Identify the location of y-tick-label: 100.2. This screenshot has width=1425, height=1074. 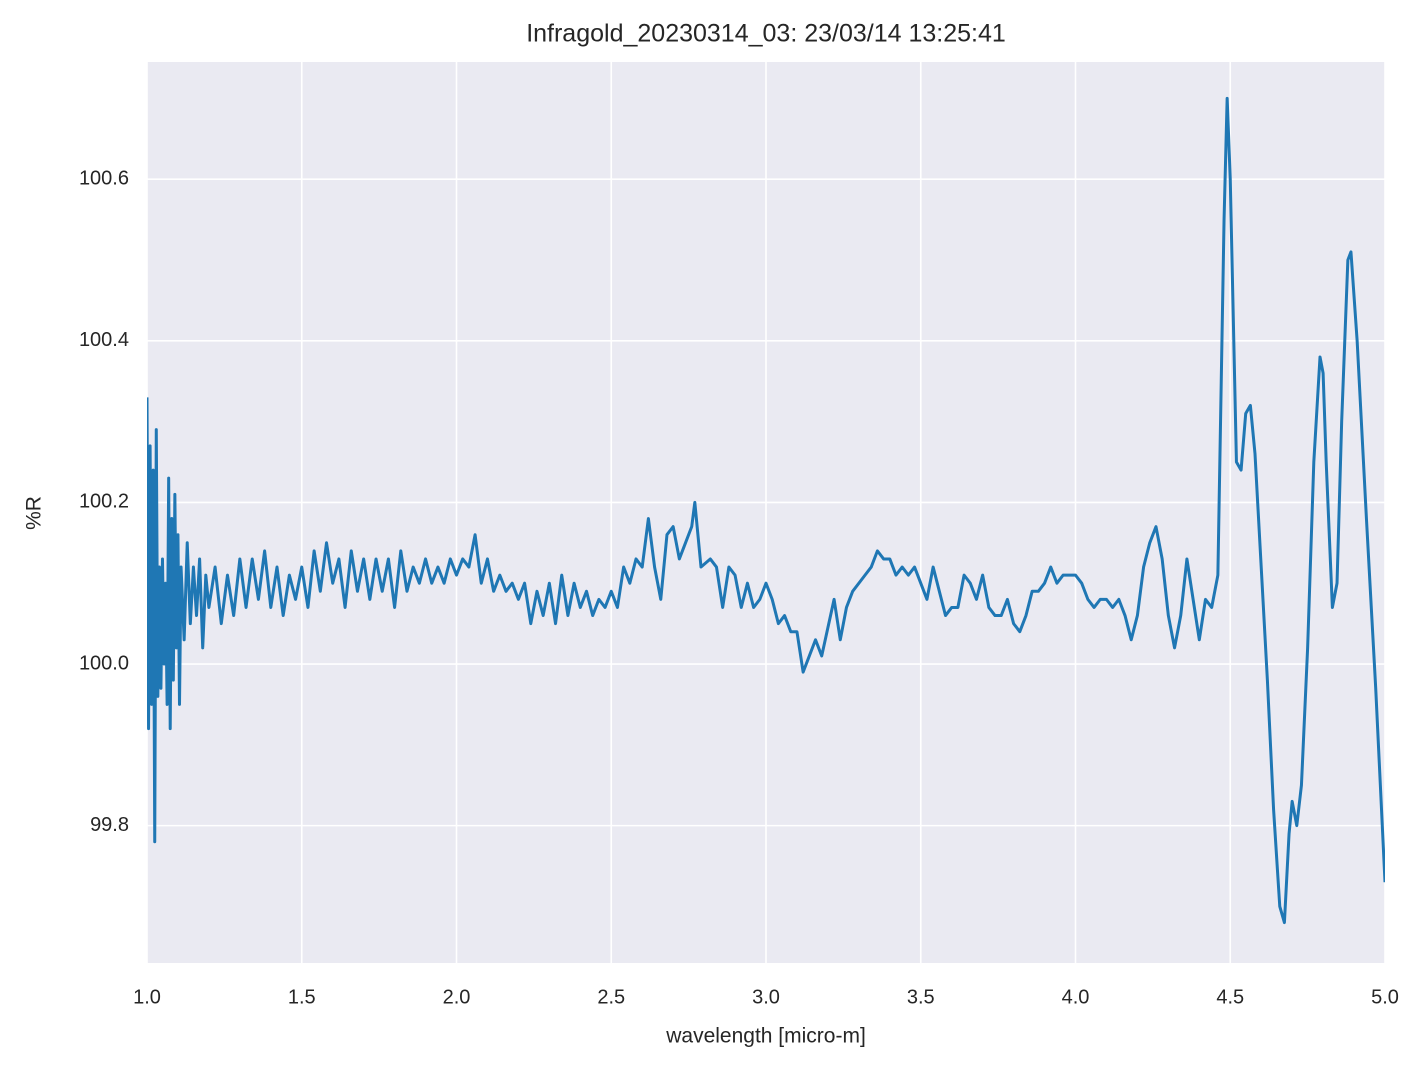
(104, 502).